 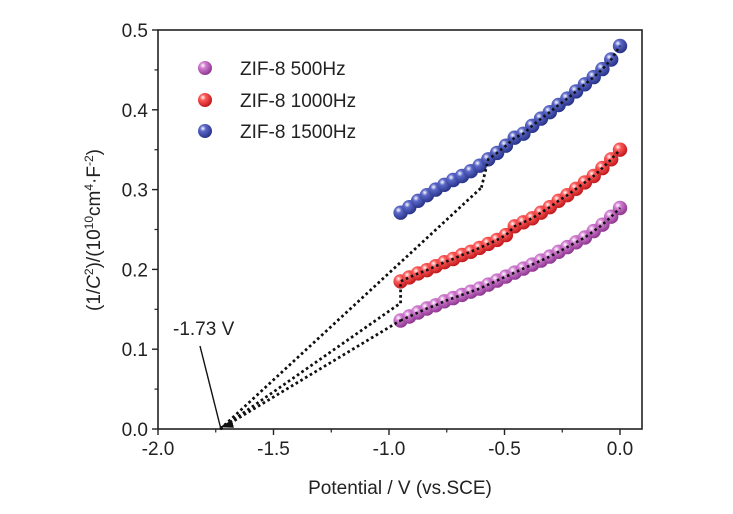 What do you see at coordinates (205, 100) in the screenshot?
I see `legend-marker-1000hz` at bounding box center [205, 100].